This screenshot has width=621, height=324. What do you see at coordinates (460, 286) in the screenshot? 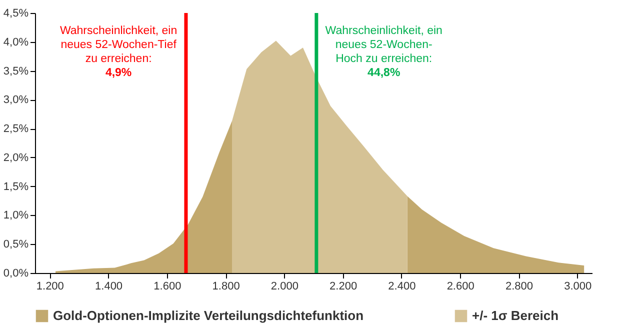
I see `x-tick-label: 2.600` at bounding box center [460, 286].